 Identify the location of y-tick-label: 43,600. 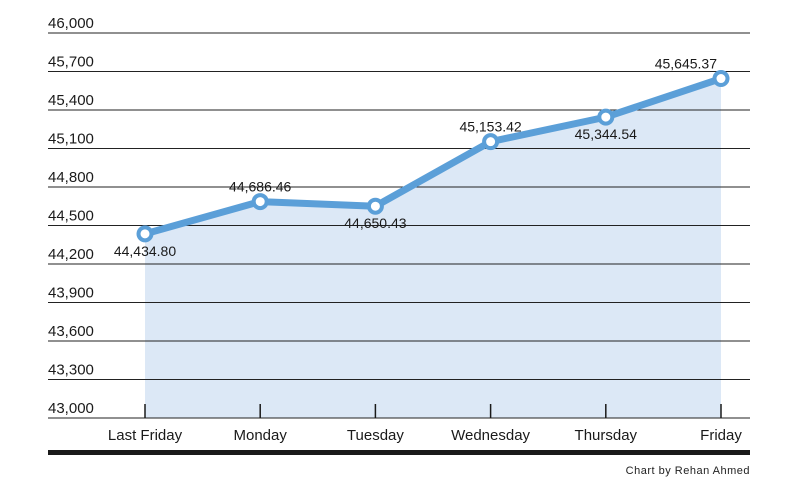
(71, 331).